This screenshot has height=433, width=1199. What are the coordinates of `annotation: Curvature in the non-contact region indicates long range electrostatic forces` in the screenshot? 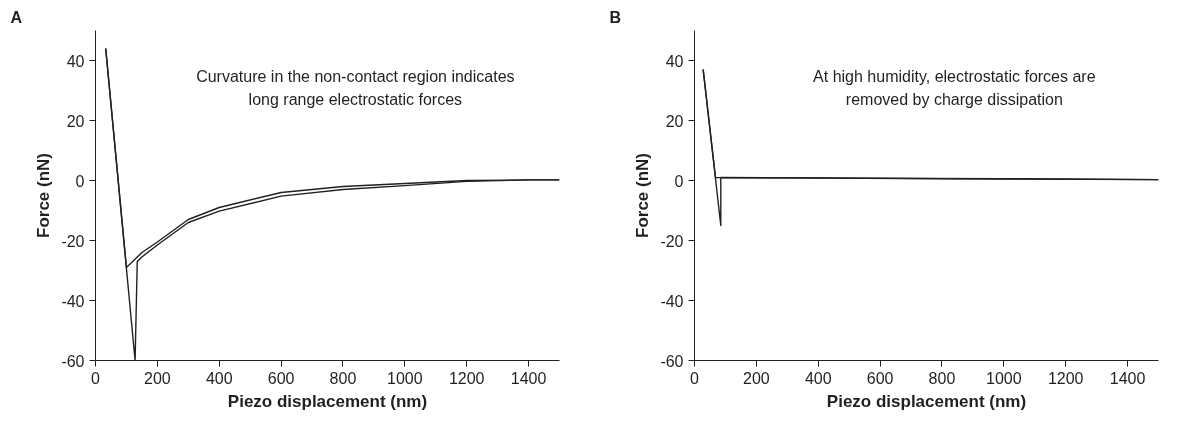 It's located at (355, 88).